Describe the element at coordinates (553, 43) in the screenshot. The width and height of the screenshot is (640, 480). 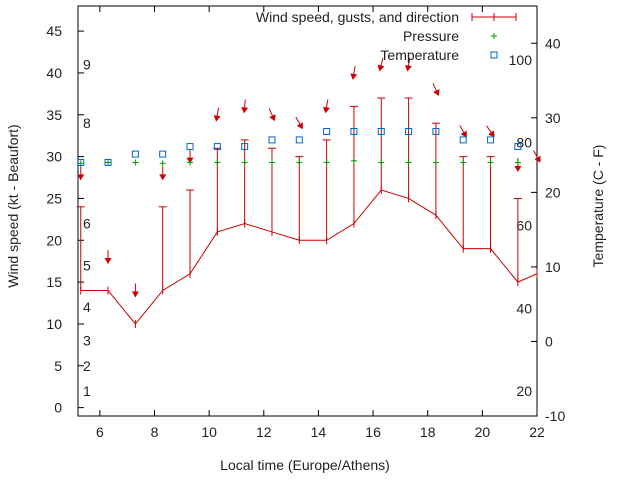
I see `y-right-tick-label: 40` at that location.